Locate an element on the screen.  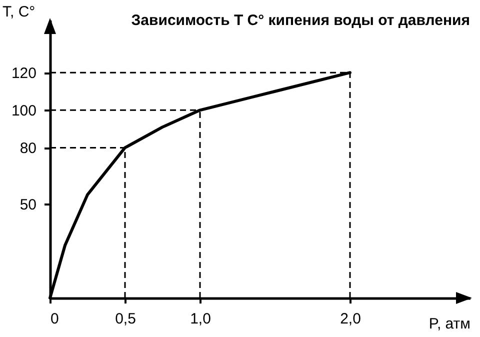
y-tick-label: 50 is located at coordinates (28, 205).